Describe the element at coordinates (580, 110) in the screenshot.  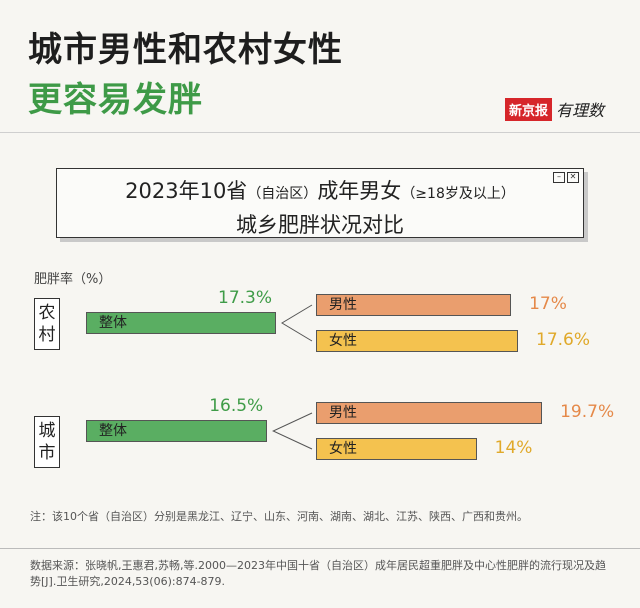
I see `brand-script: 有理数` at that location.